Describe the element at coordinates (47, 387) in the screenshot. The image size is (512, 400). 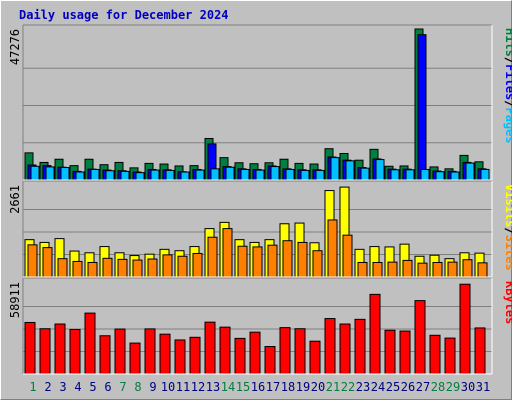
I see `x-tick-label-day-2: 2` at that location.